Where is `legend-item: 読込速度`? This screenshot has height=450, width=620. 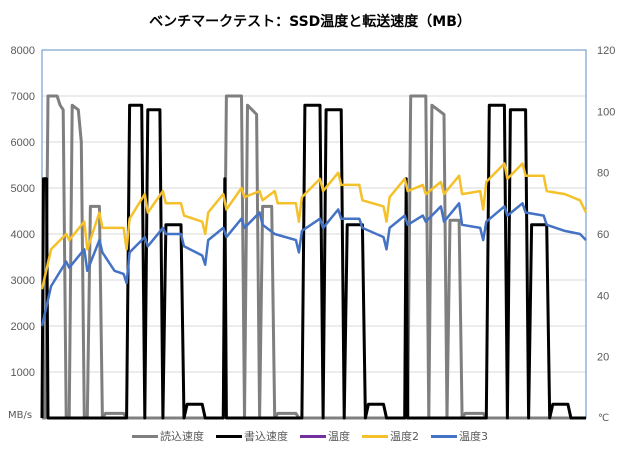
legend-item: 読込速度 is located at coordinates (168, 436).